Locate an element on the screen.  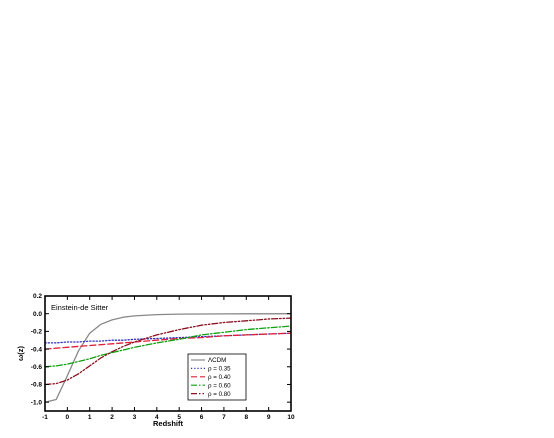
plot-layer is located at coordinates (168, 358).